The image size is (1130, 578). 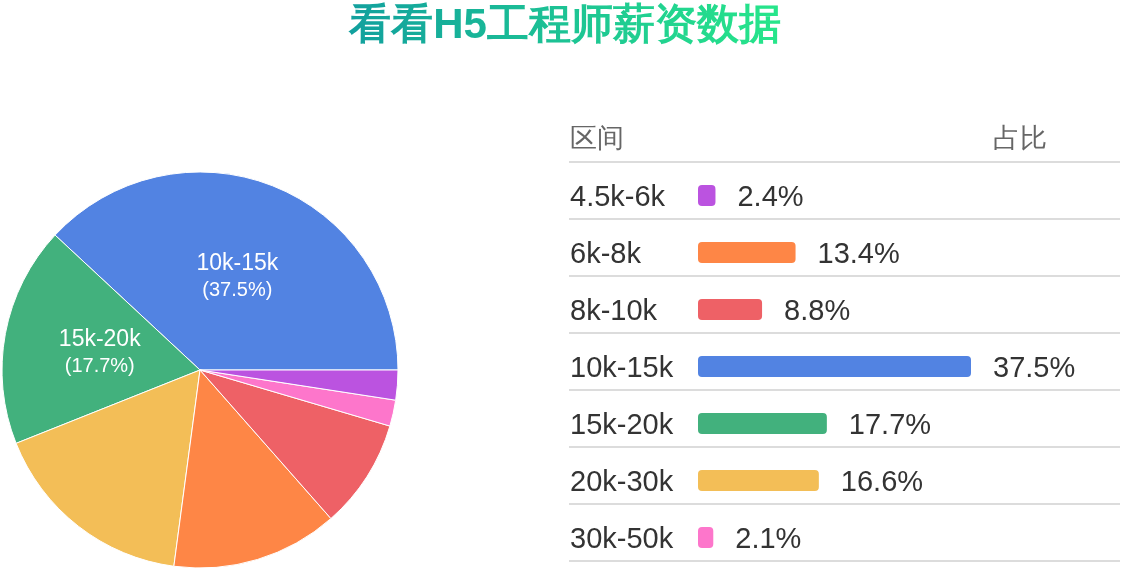 What do you see at coordinates (817, 309) in the screenshot?
I see `data-label: 8.8%` at bounding box center [817, 309].